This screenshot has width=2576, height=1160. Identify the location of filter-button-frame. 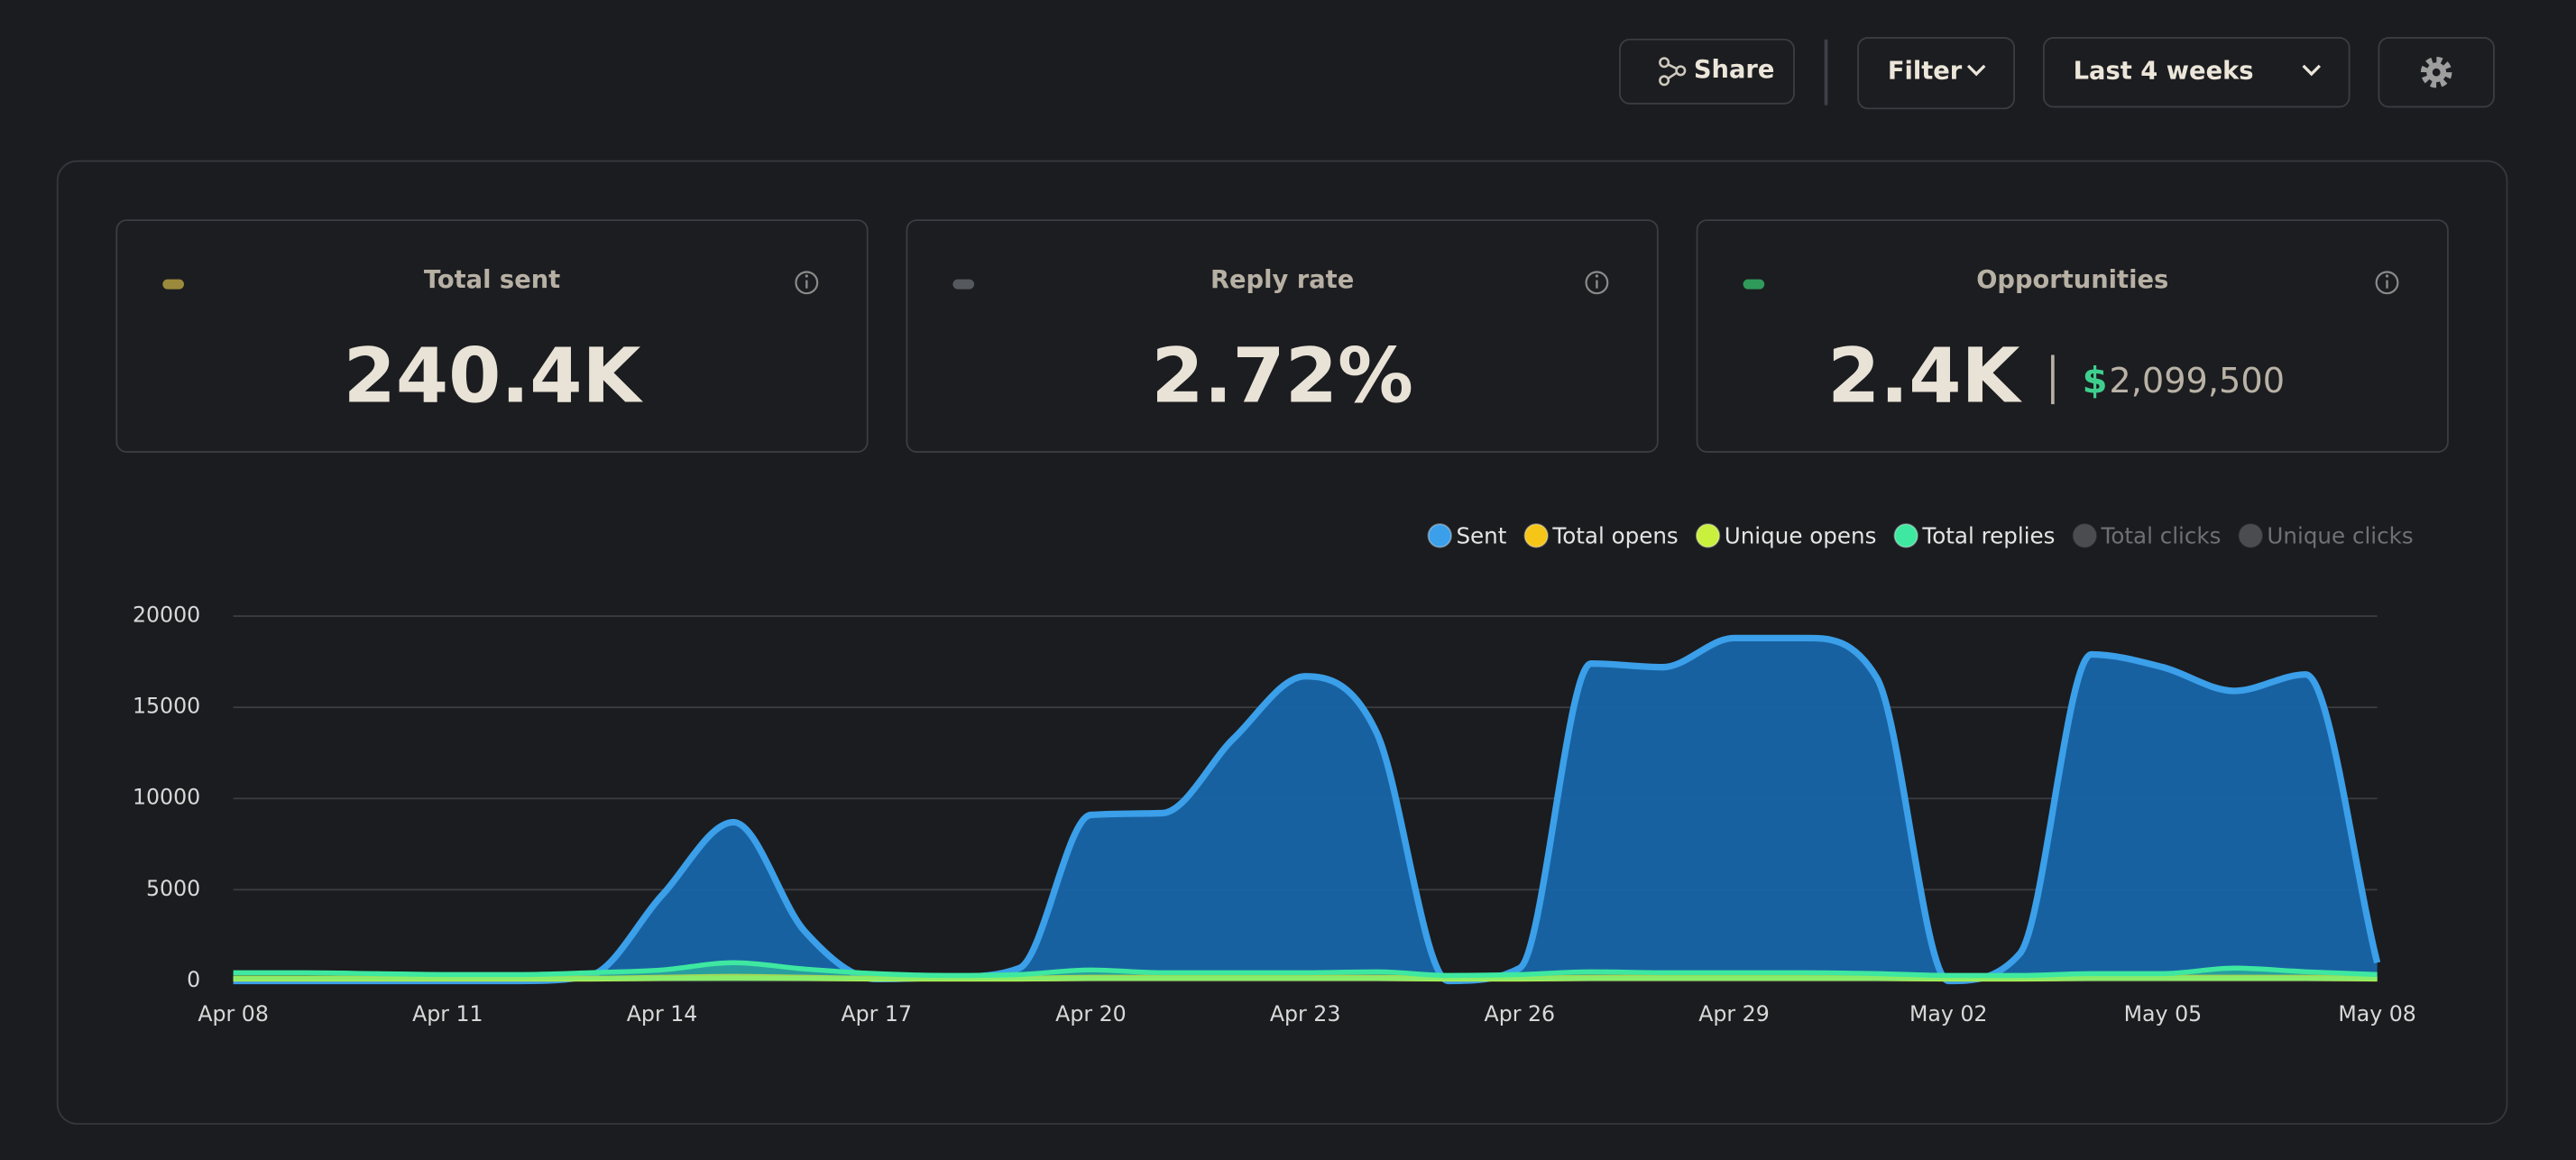
(1936, 74).